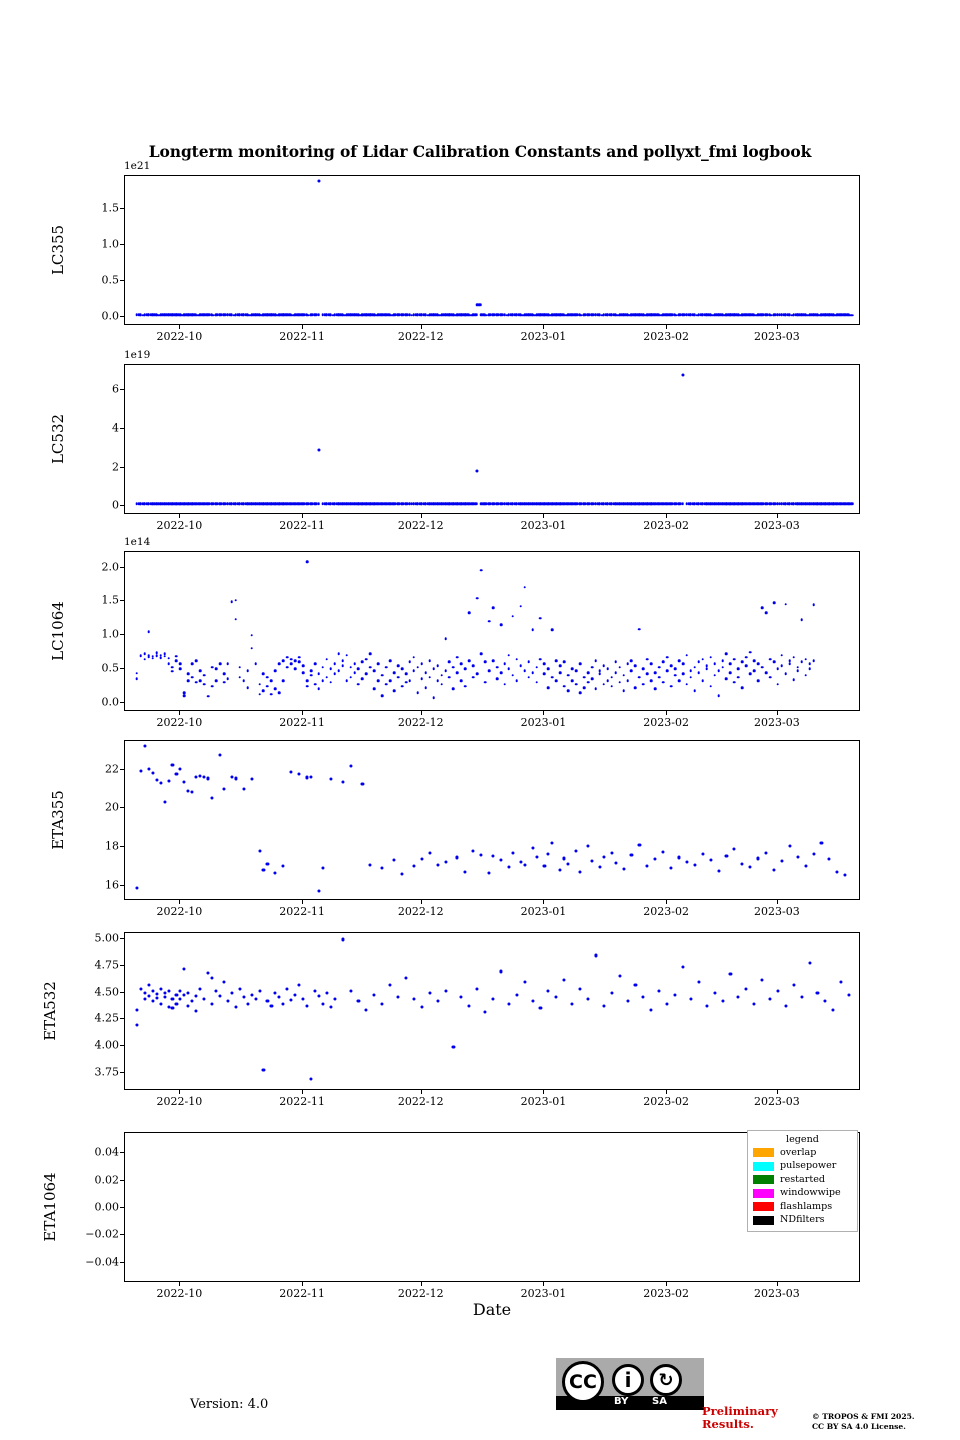  I want to click on legend-item-pulsepower: pulsepower, so click(802, 1167).